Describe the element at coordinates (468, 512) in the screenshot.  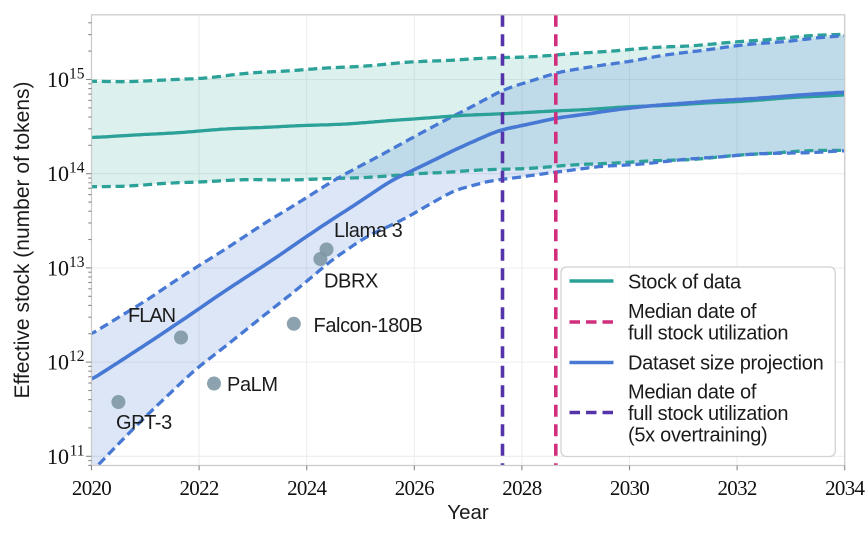
I see `svg-text: Year` at that location.